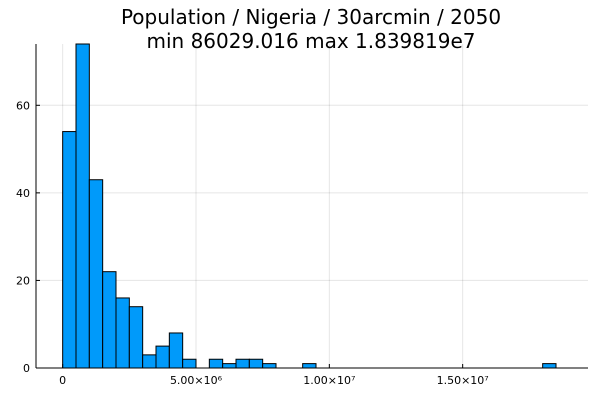 The image size is (600, 400). Describe the element at coordinates (23, 280) in the screenshot. I see `y-tick-label-1: 20` at that location.